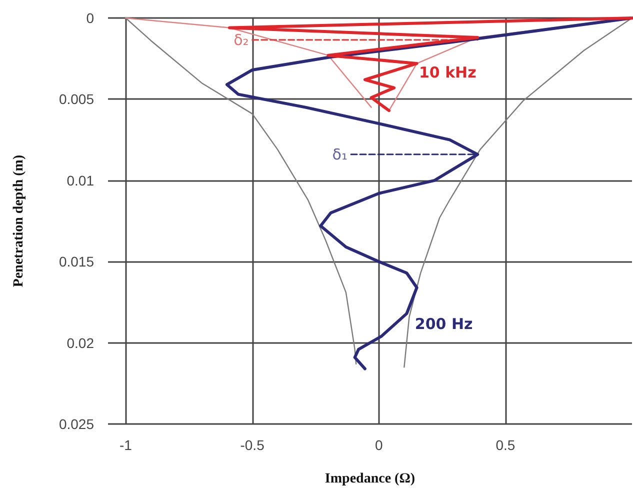 The image size is (633, 504). I want to click on x-tick-label: 0, so click(378, 445).